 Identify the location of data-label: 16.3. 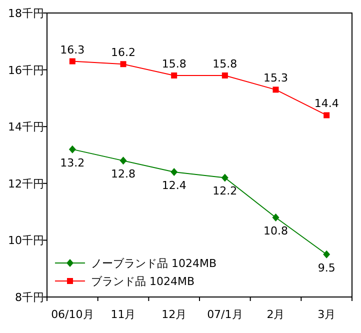
(72, 49).